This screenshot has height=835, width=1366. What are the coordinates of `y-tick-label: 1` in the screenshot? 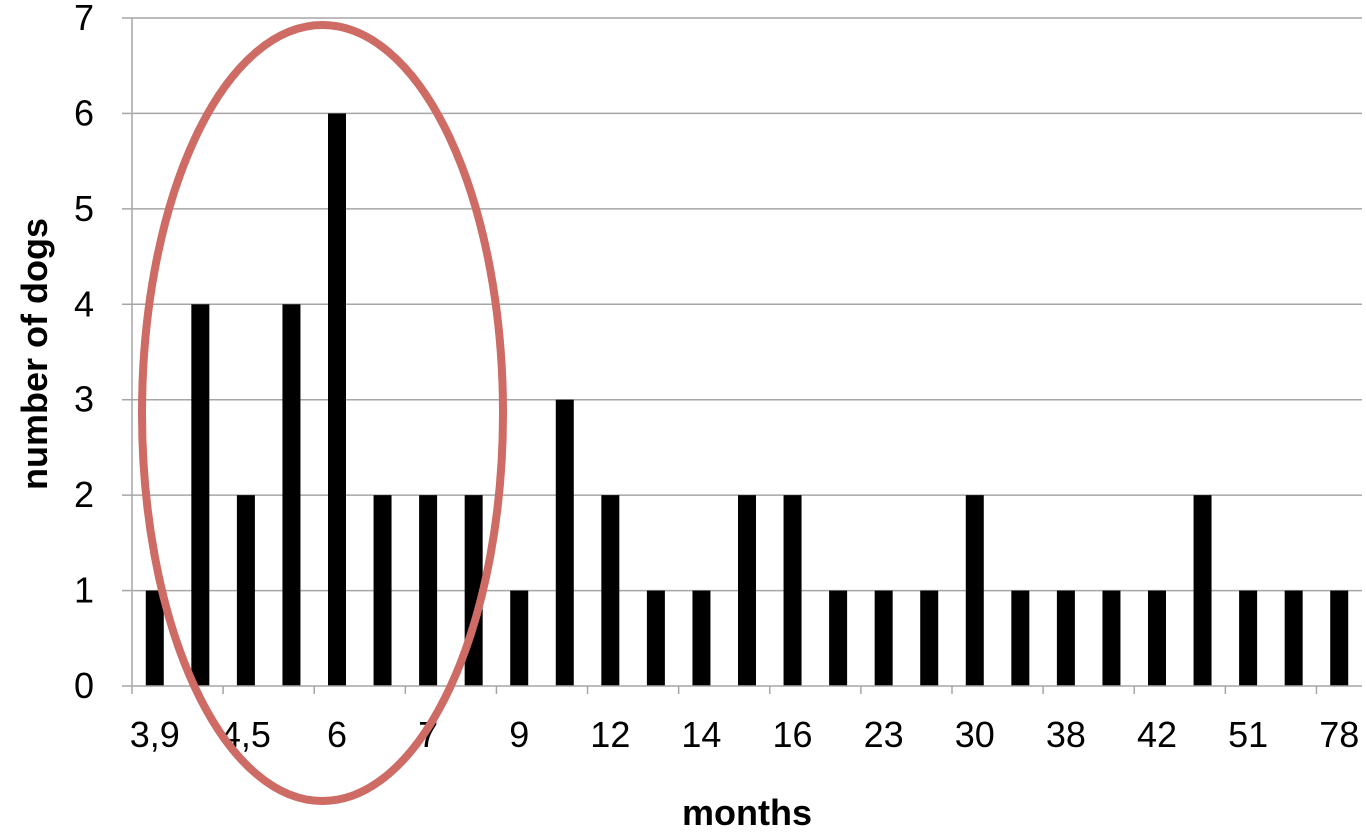 It's located at (84, 590).